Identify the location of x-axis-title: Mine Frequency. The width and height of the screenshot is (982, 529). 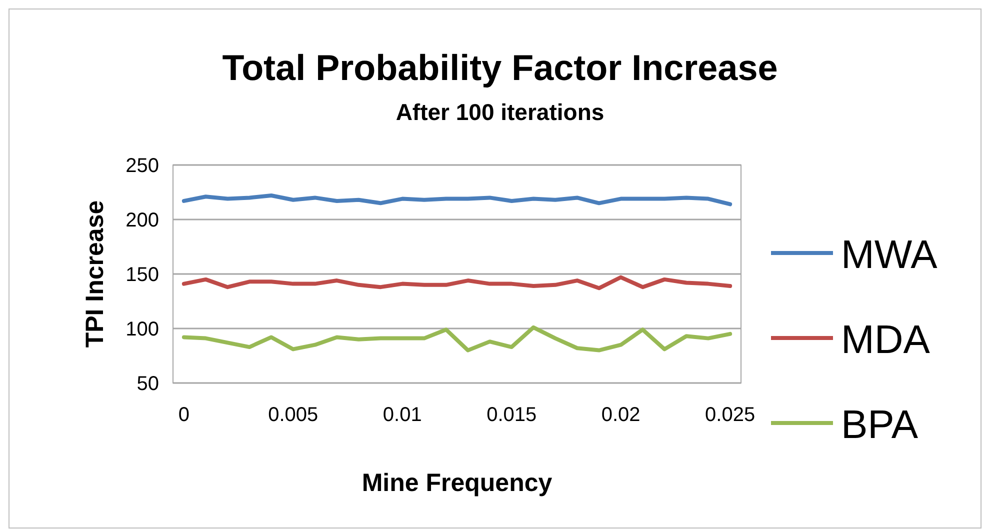
(457, 483).